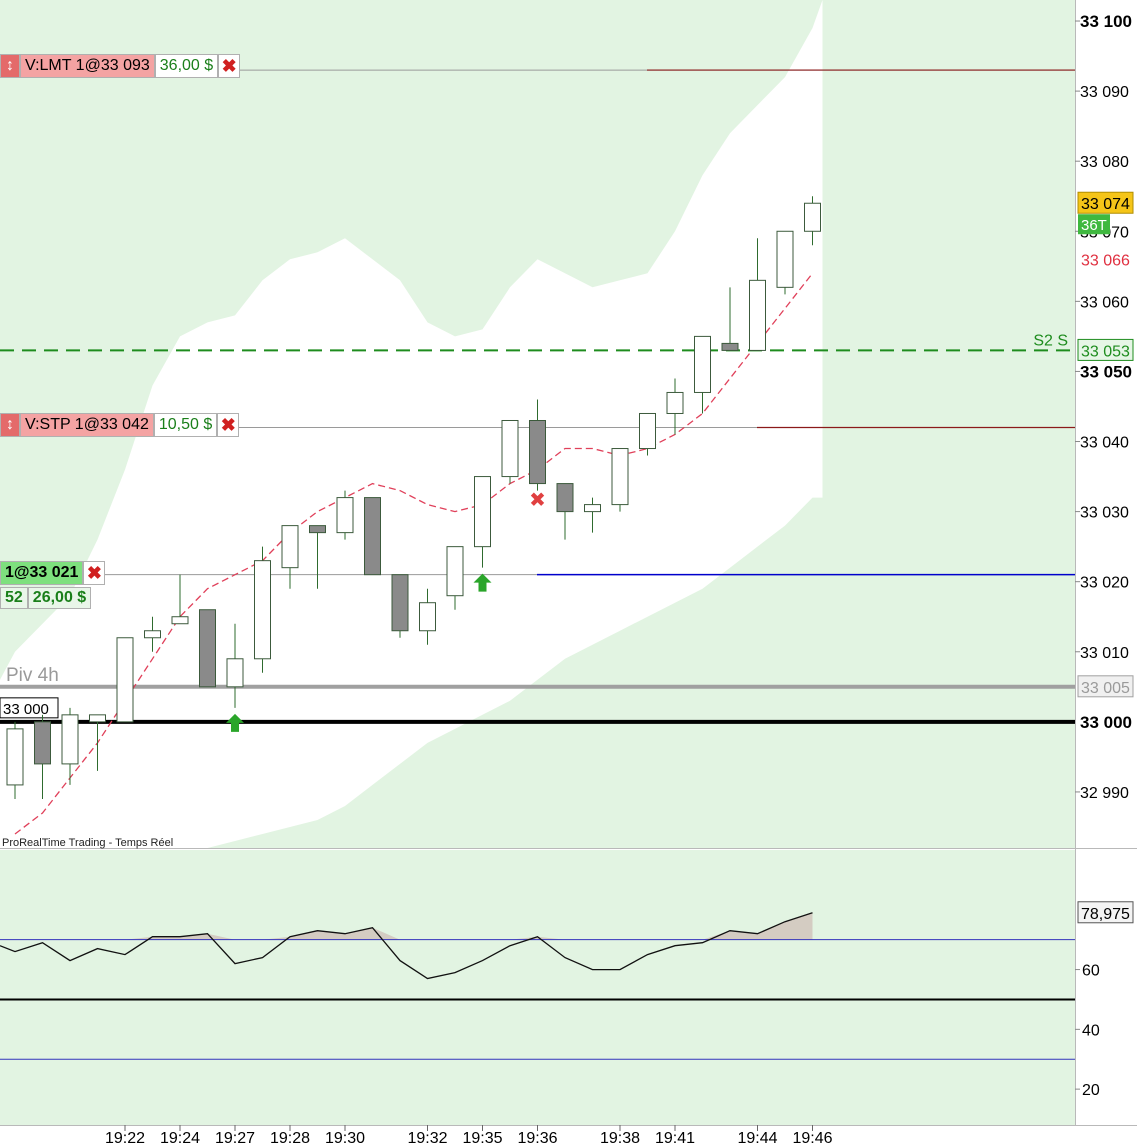  Describe the element at coordinates (675, 1138) in the screenshot. I see `x-tick-label: 19:41` at that location.